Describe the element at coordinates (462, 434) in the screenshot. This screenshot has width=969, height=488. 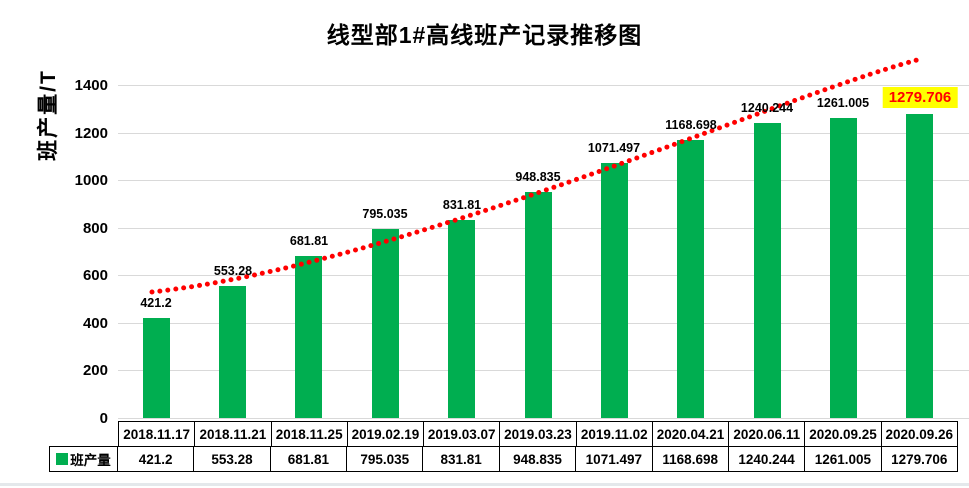
I see `table-date-cell: 2019.03.07` at that location.